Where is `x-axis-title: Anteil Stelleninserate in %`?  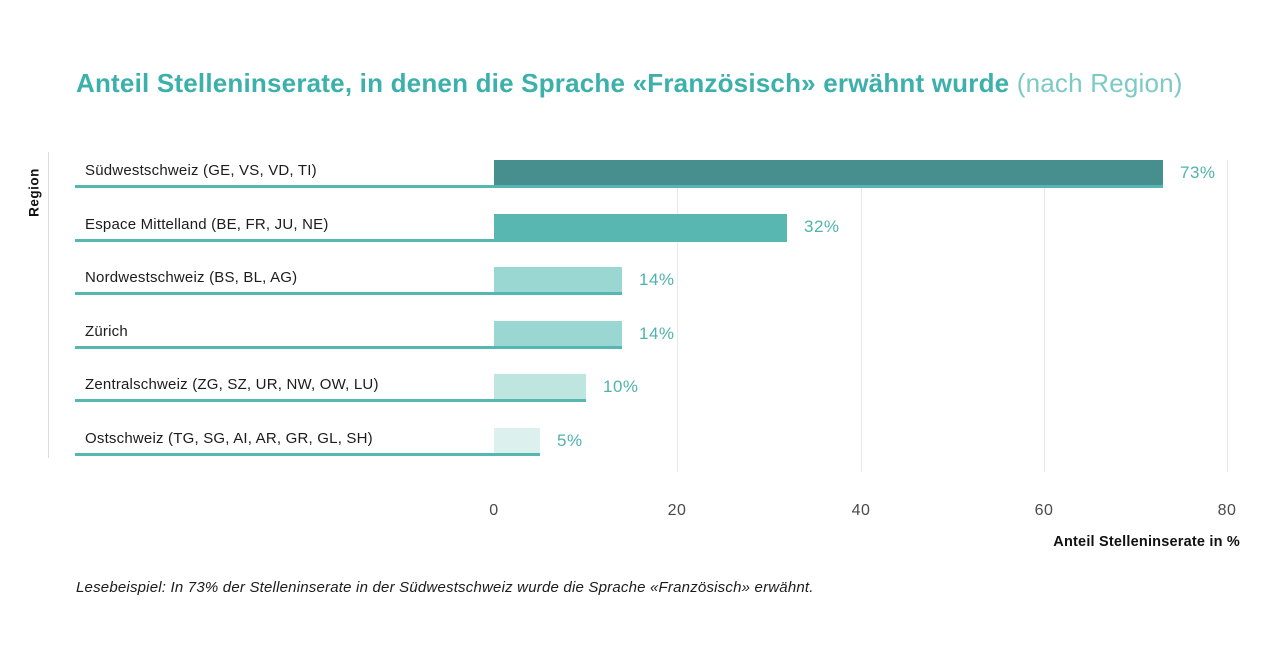 x-axis-title: Anteil Stelleninserate in % is located at coordinates (1146, 542).